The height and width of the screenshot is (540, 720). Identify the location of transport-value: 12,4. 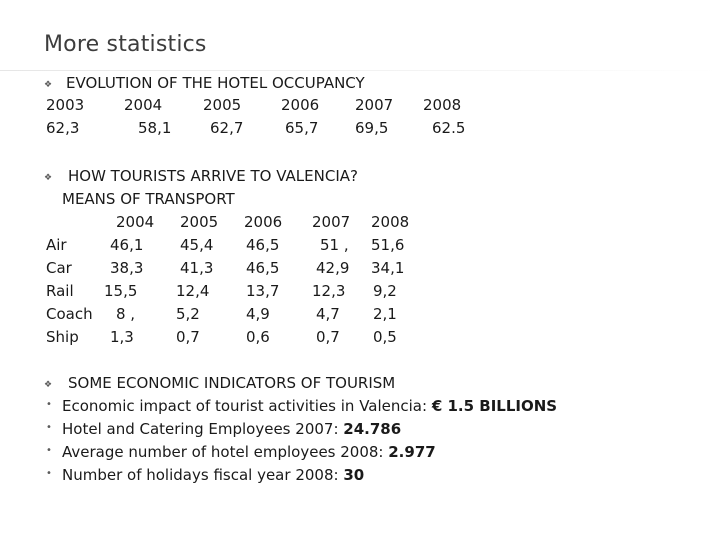
(193, 291).